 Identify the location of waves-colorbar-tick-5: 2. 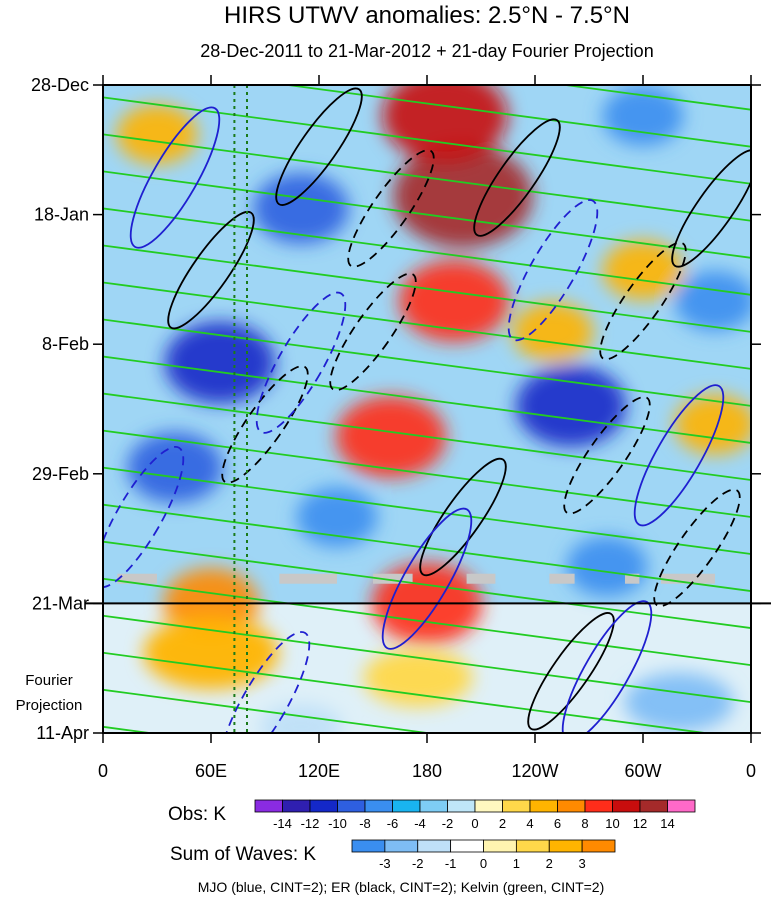
(549, 863).